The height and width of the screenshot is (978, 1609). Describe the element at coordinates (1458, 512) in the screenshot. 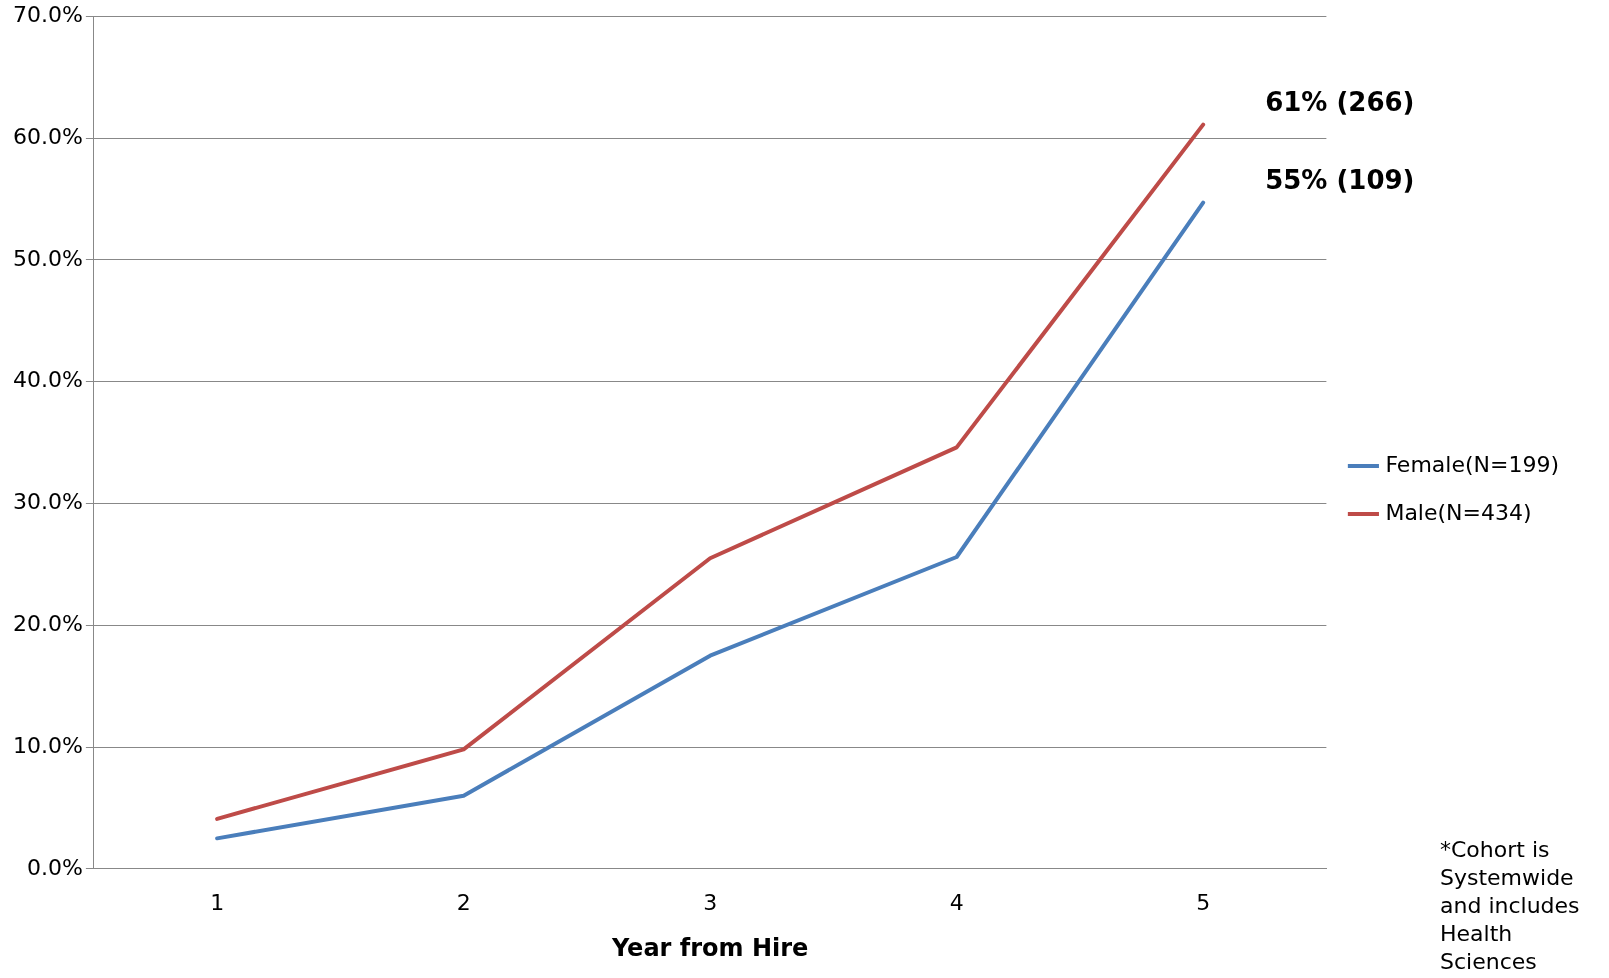

I see `legend-label: Male(N=434)` at that location.